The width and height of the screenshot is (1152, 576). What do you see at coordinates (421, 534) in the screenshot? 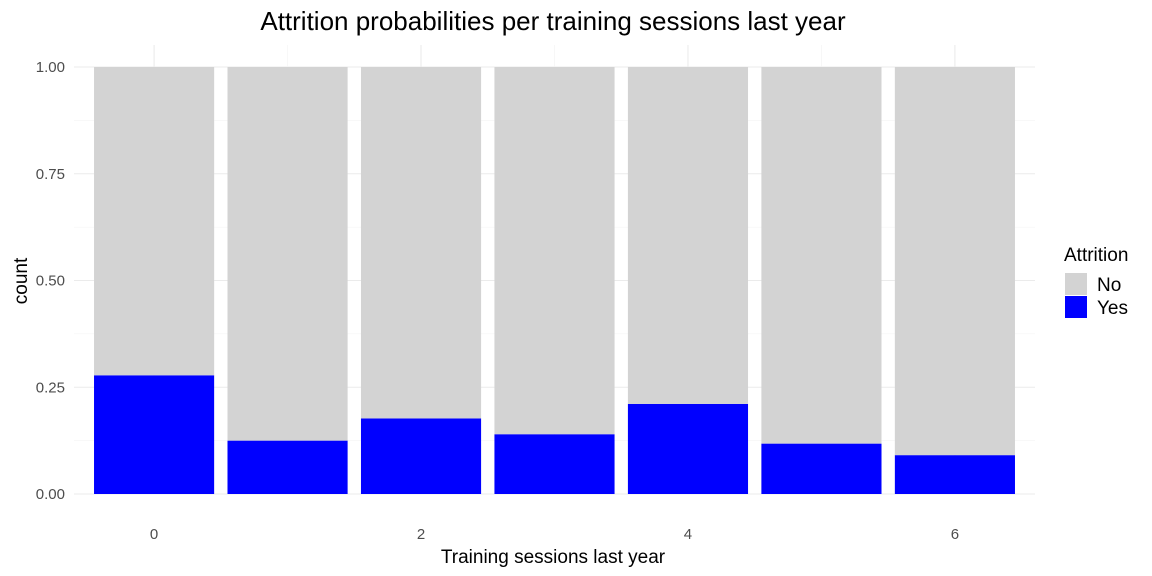
I see `x-tick-label: 2` at bounding box center [421, 534].